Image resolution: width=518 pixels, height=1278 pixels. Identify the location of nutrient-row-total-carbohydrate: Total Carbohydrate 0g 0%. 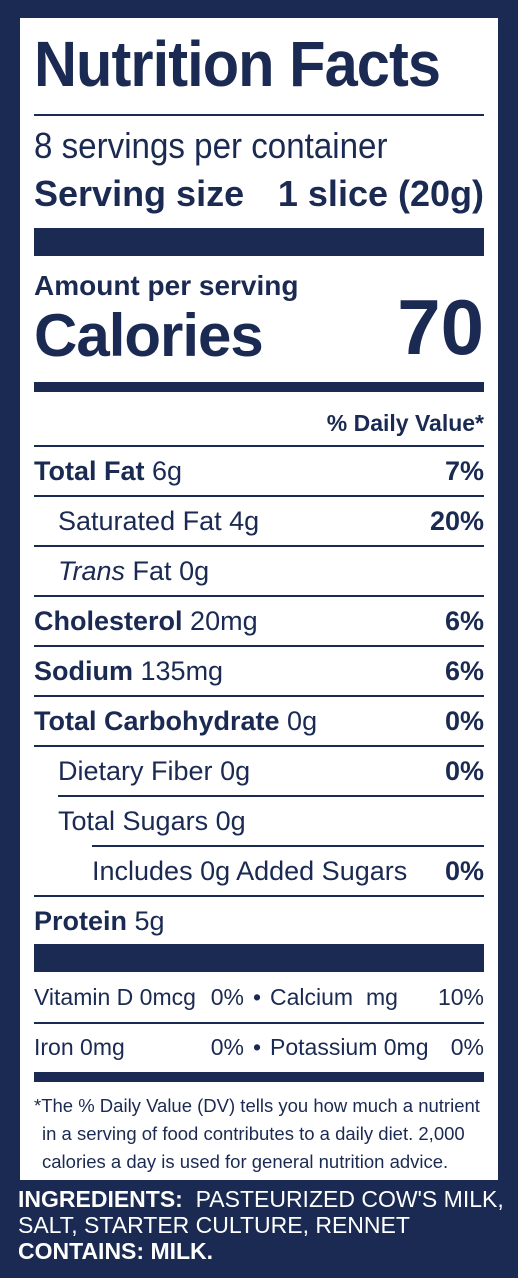
(259, 720).